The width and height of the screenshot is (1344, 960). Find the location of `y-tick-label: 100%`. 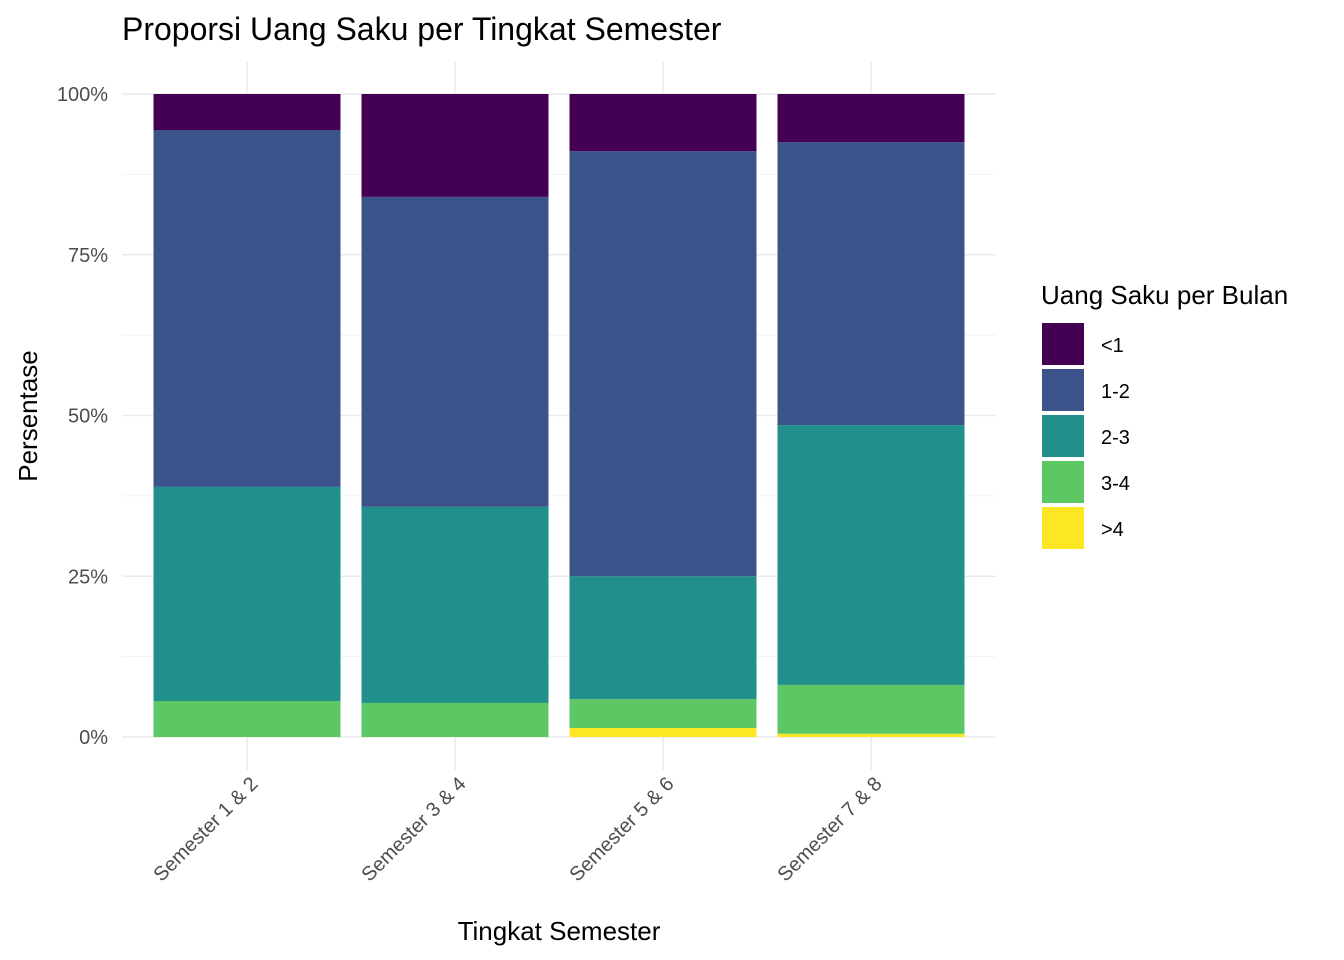

y-tick-label: 100% is located at coordinates (82, 95).